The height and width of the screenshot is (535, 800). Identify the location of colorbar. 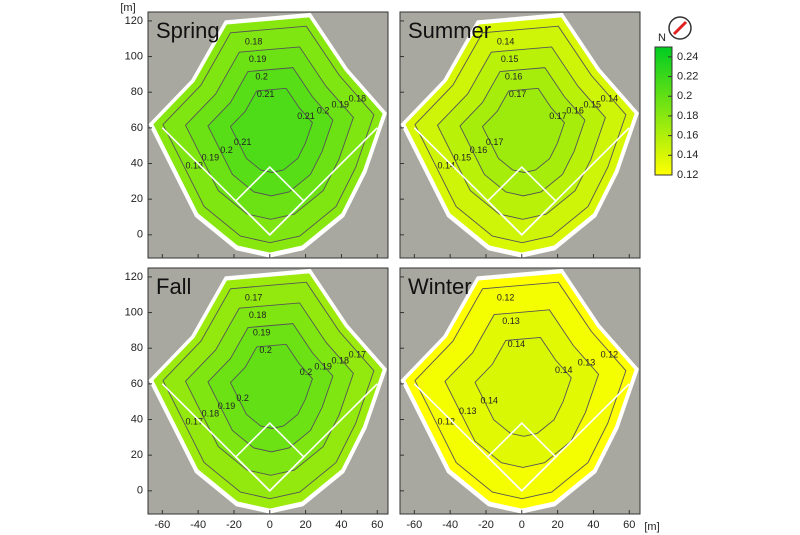
(663, 111).